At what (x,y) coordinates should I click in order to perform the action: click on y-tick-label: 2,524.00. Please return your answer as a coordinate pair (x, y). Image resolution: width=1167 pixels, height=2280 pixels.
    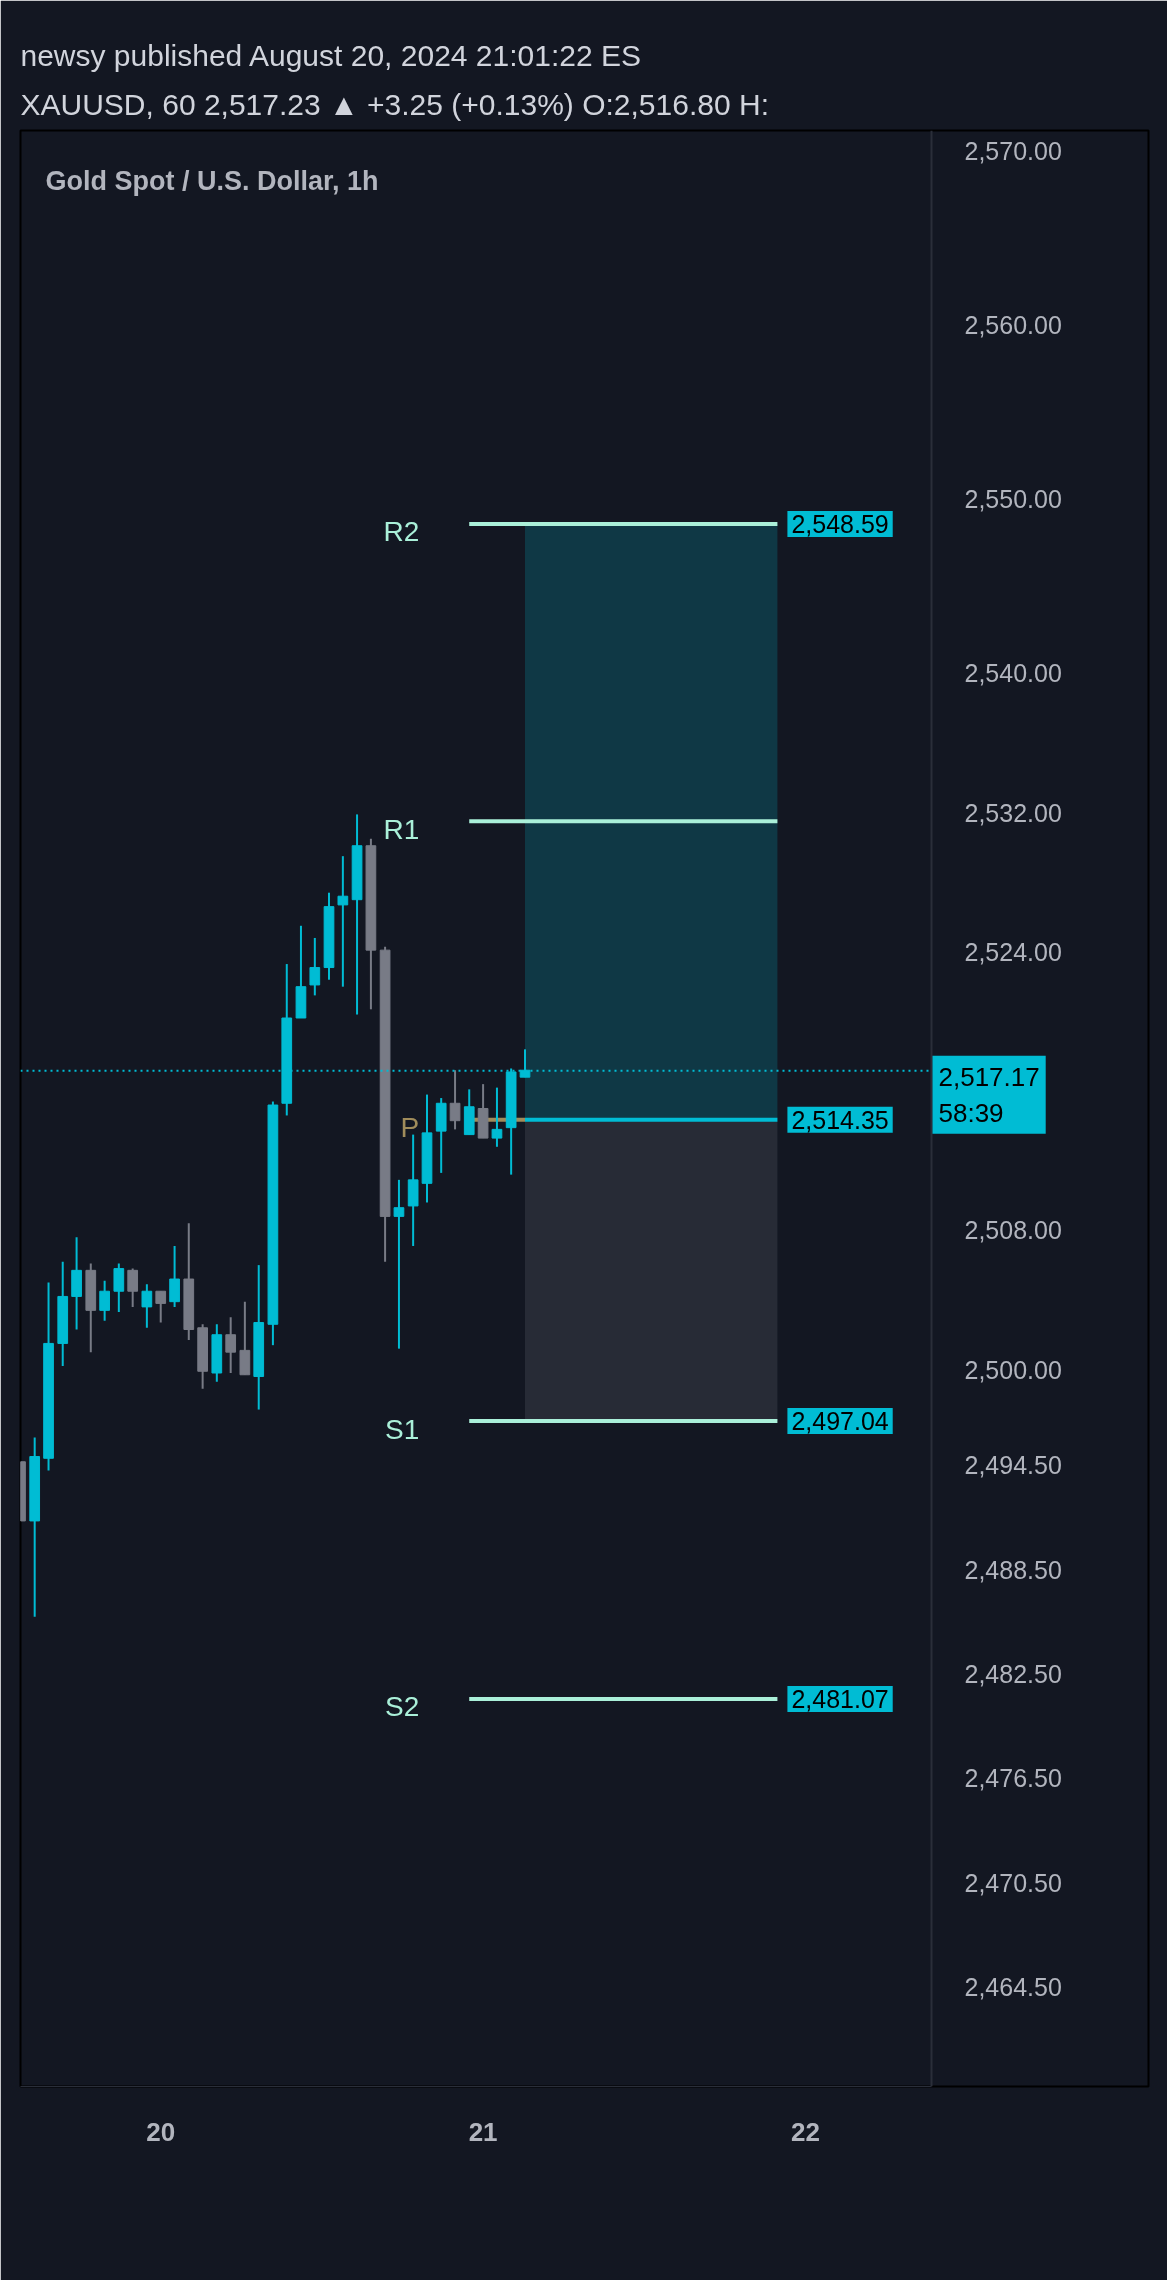
    Looking at the image, I should click on (1013, 951).